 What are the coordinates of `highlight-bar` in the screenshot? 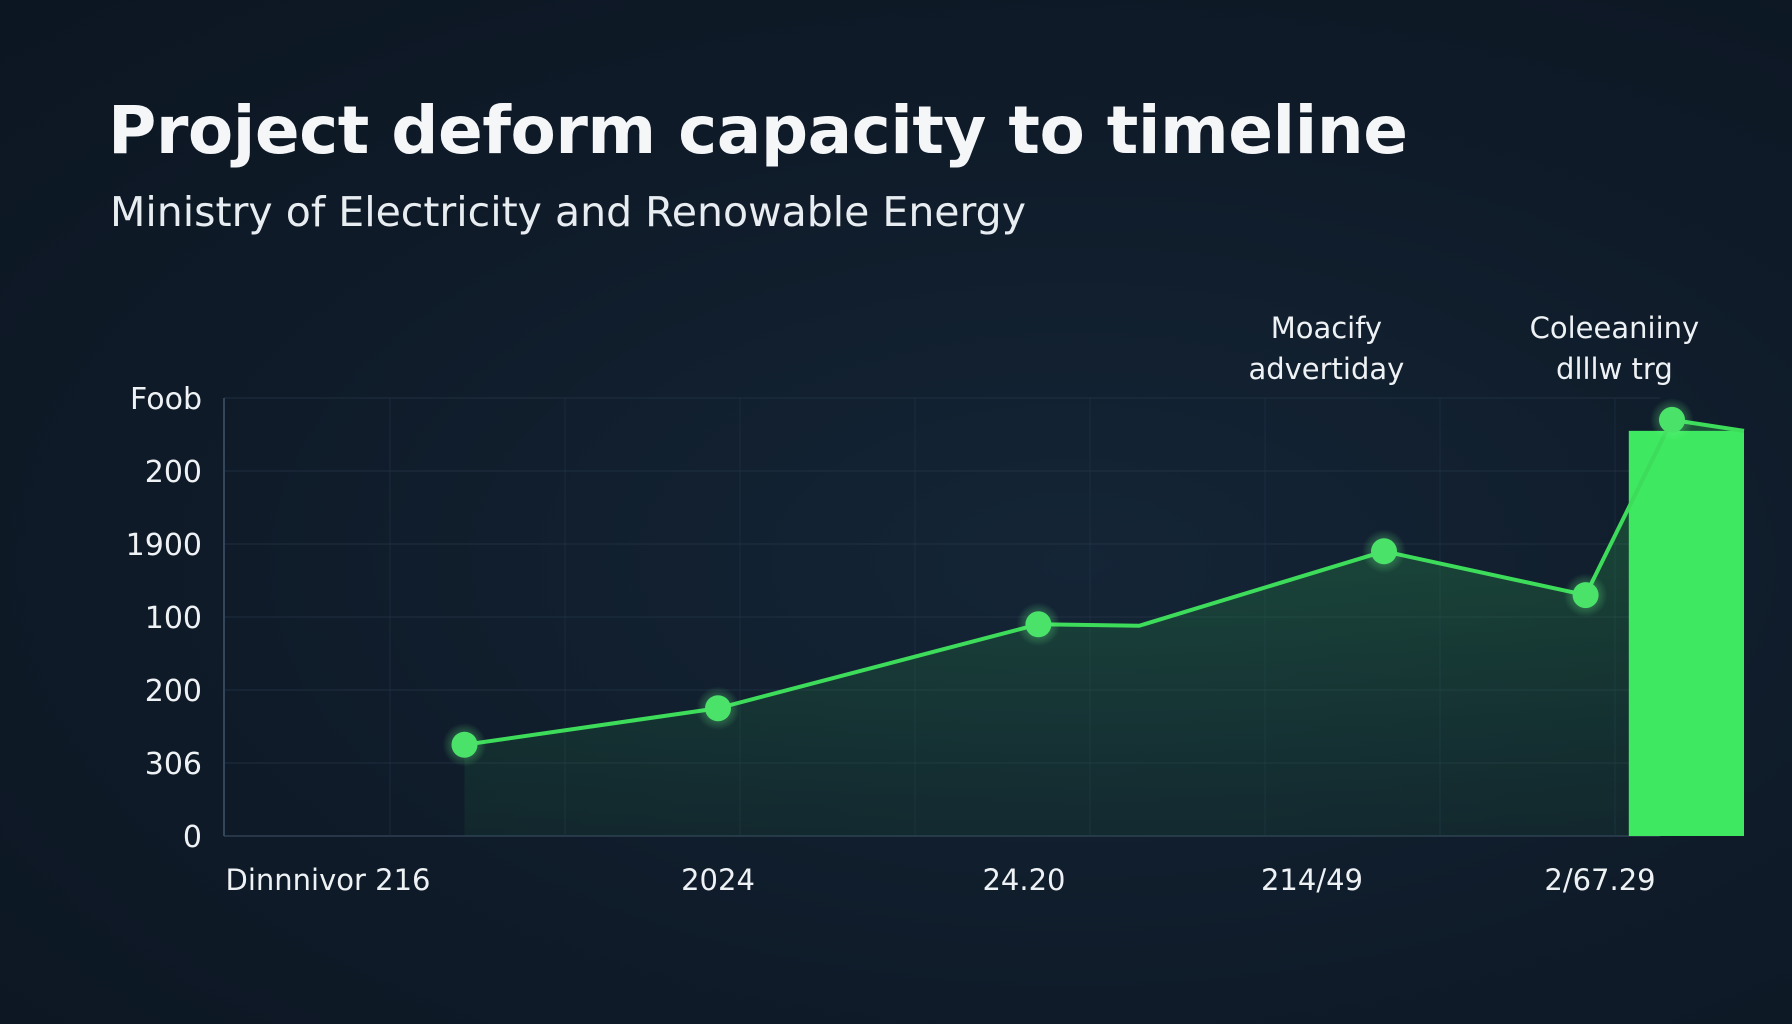 It's located at (1686, 633).